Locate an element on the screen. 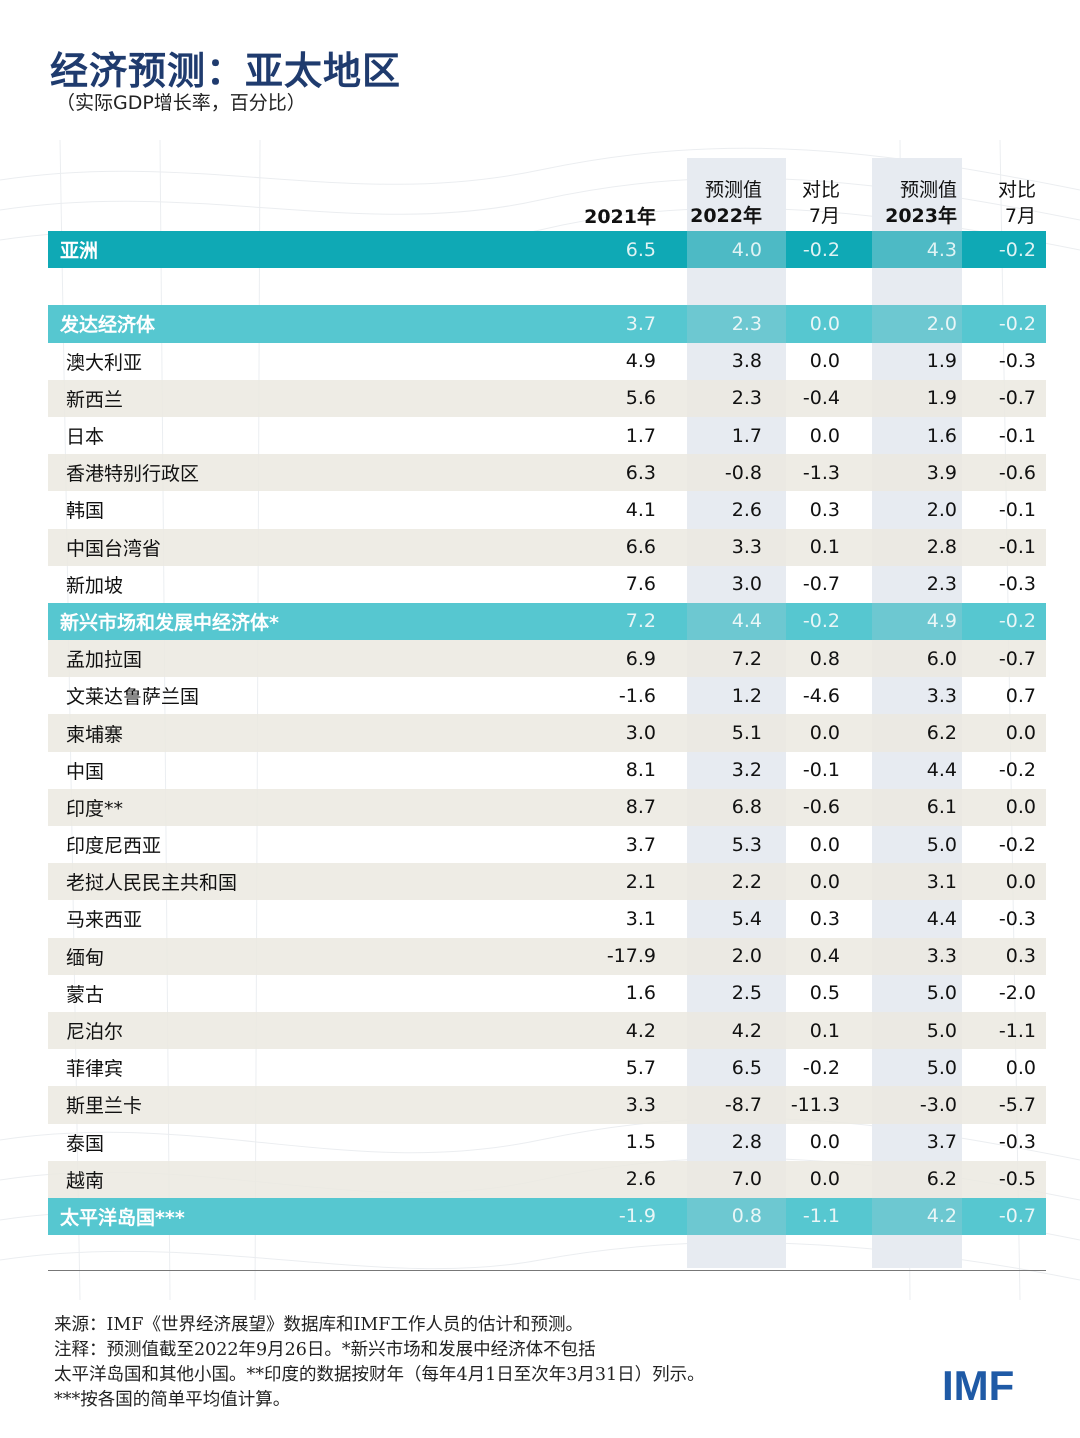 This screenshot has height=1438, width=1080. value-cell: -1.6 is located at coordinates (637, 695).